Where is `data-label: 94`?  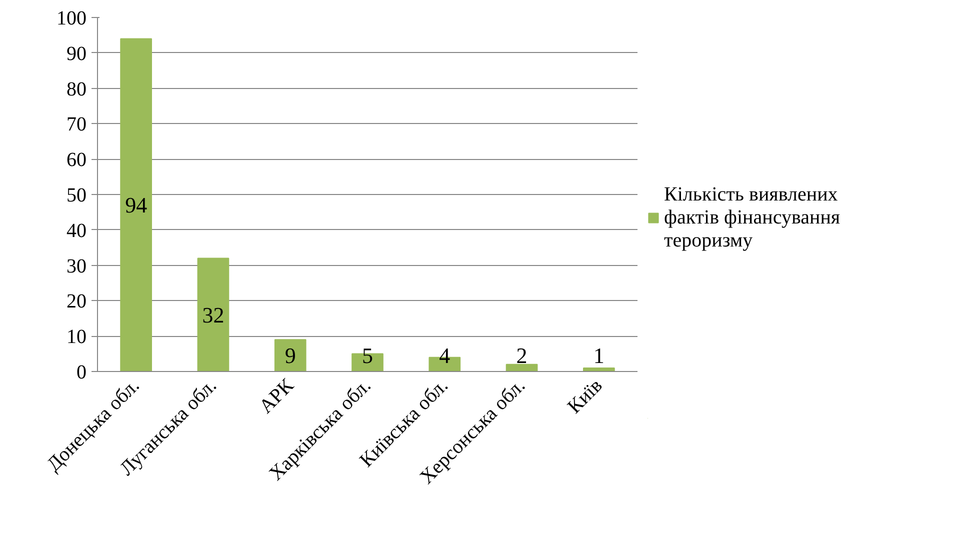
data-label: 94 is located at coordinates (136, 205).